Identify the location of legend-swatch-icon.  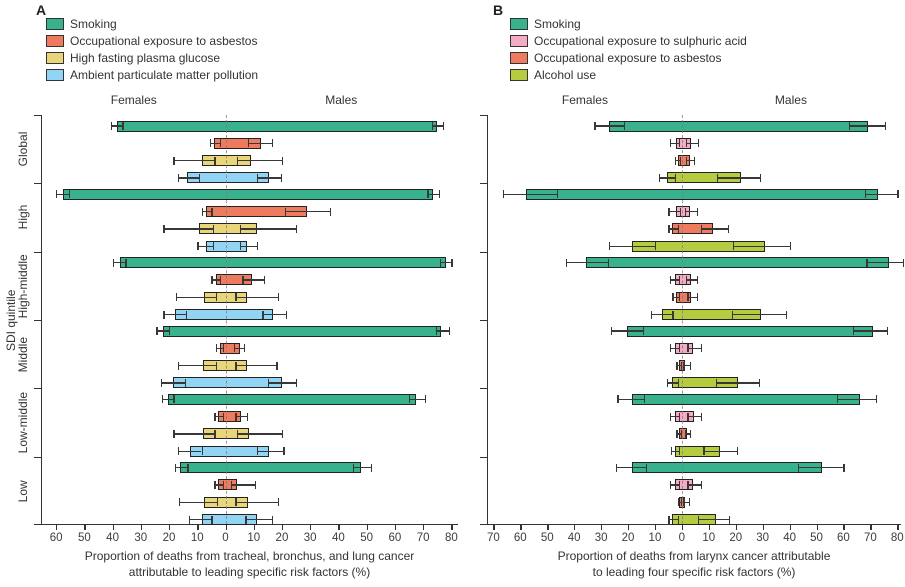
(519, 74).